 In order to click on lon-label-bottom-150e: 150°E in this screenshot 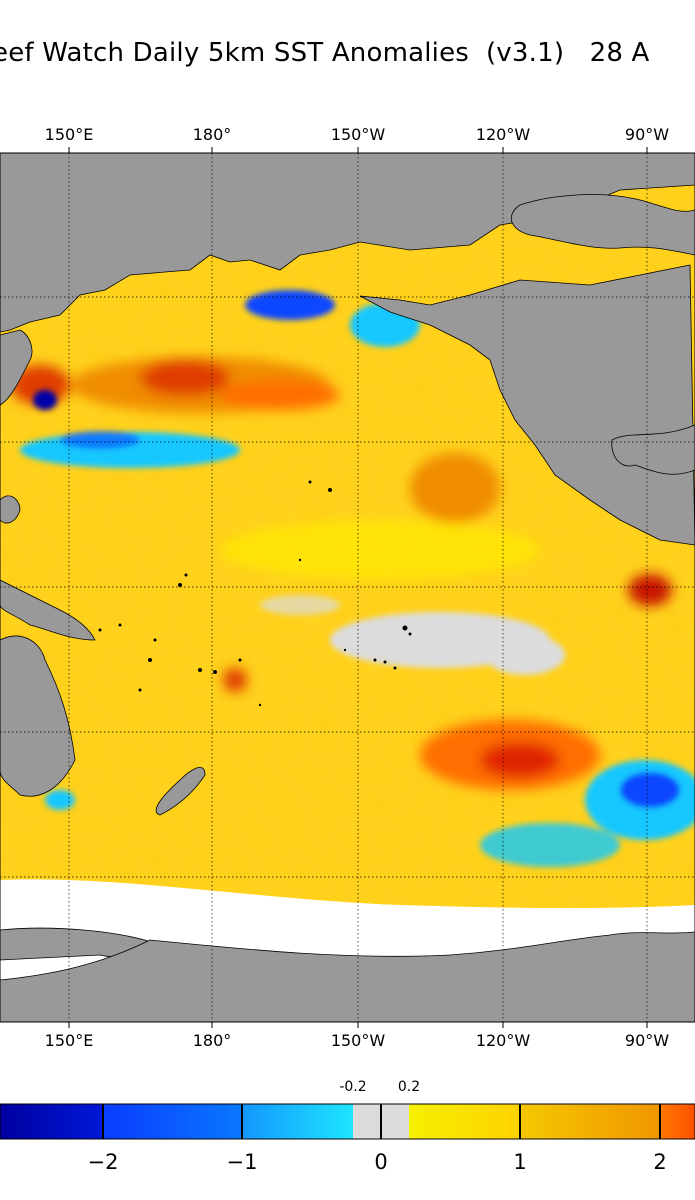, I will do `click(69, 1040)`.